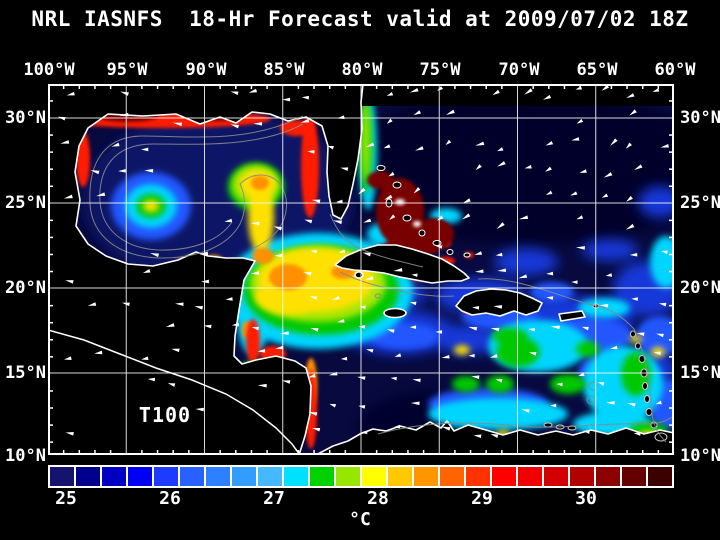 The image size is (720, 540). I want to click on land-south-america, so click(494, 437).